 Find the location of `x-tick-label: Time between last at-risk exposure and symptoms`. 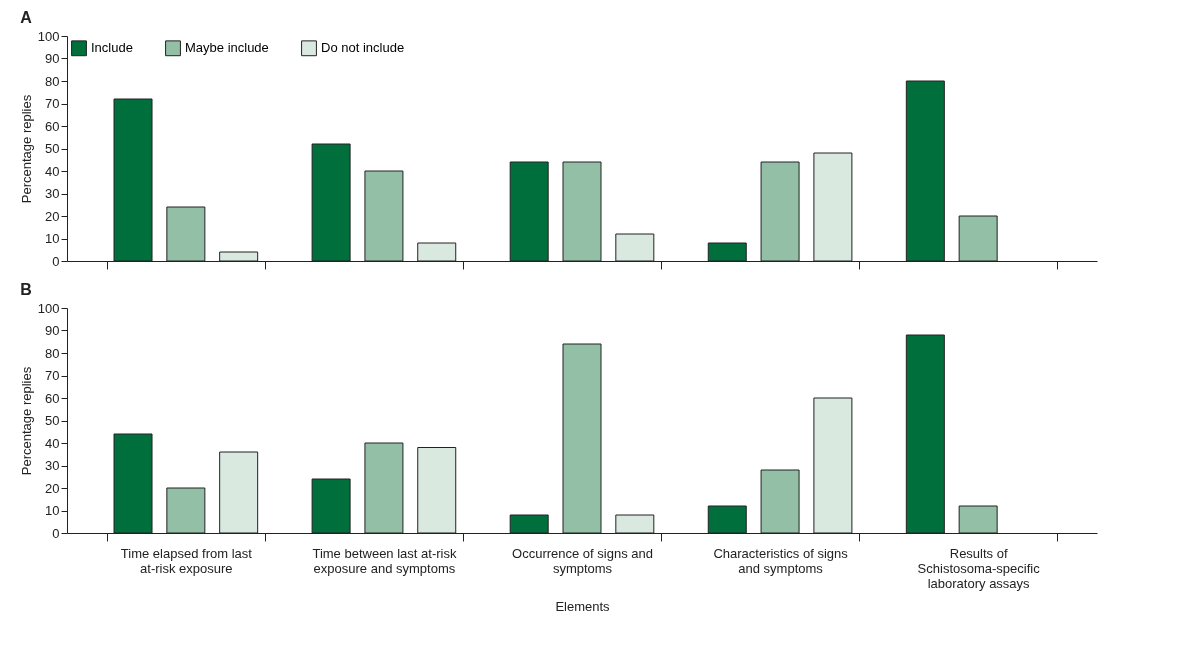

x-tick-label: Time between last at-risk exposure and symptoms is located at coordinates (384, 560).